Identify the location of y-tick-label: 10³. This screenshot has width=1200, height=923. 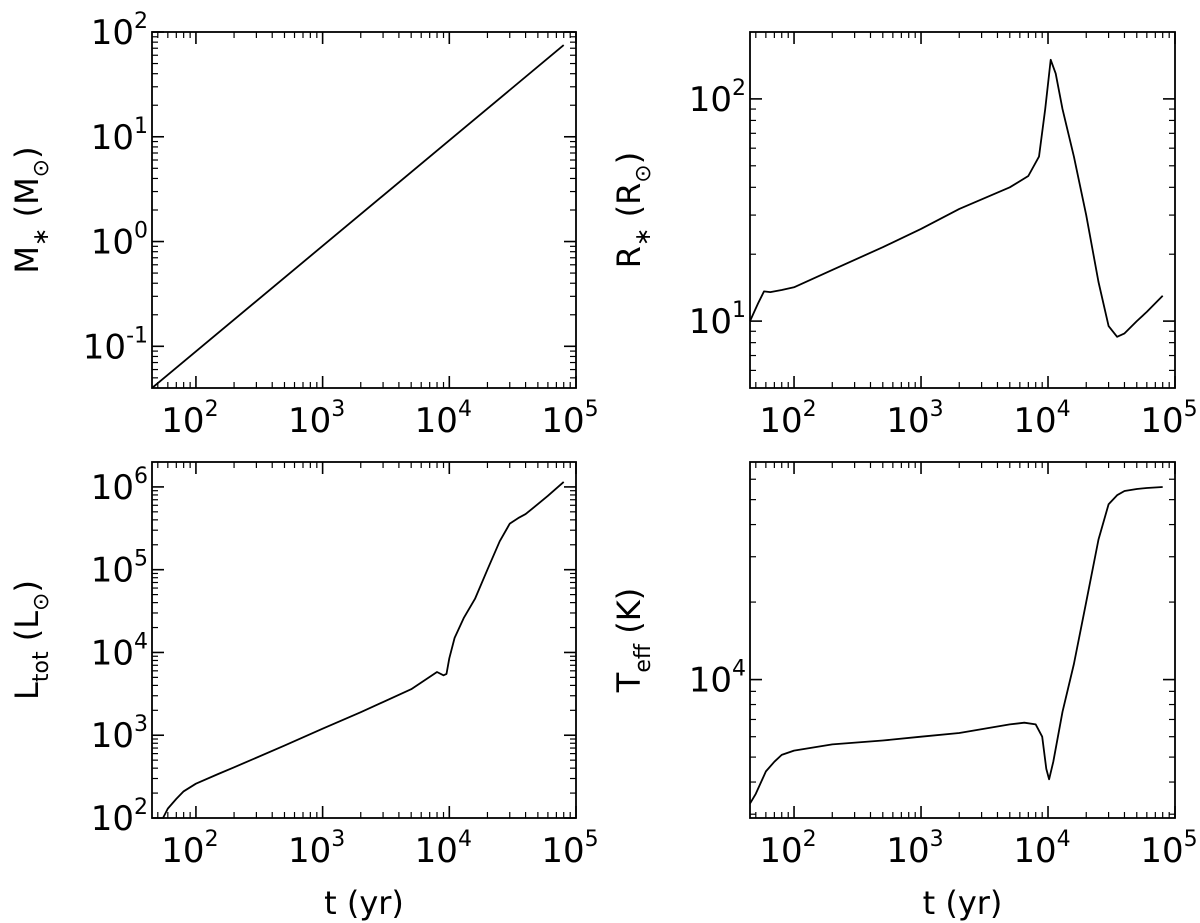
(119, 734).